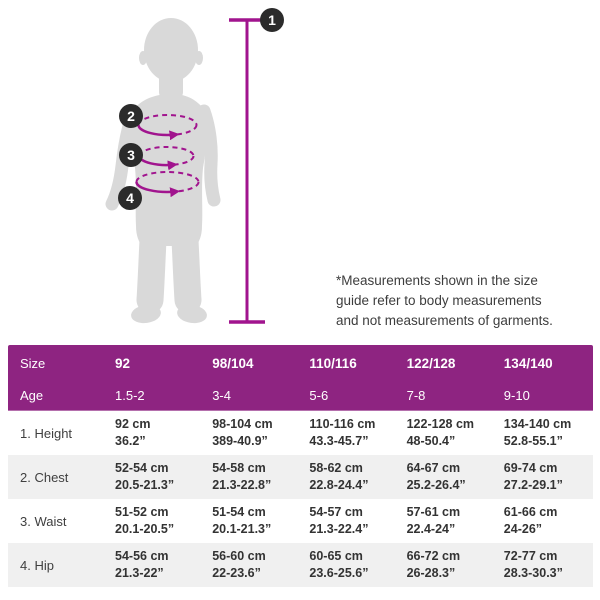 Image resolution: width=600 pixels, height=600 pixels. Describe the element at coordinates (167, 184) in the screenshot. I see `hip-measure-ellipse` at that location.